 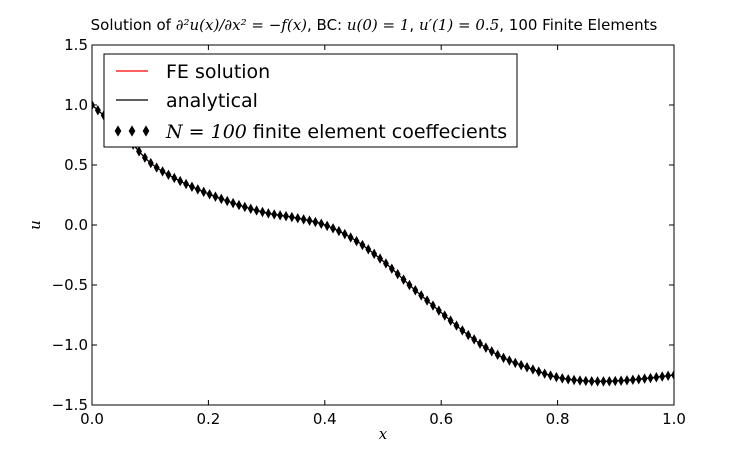 What do you see at coordinates (378, 25) in the screenshot?
I see `title-bc-left: u(0) = 1` at bounding box center [378, 25].